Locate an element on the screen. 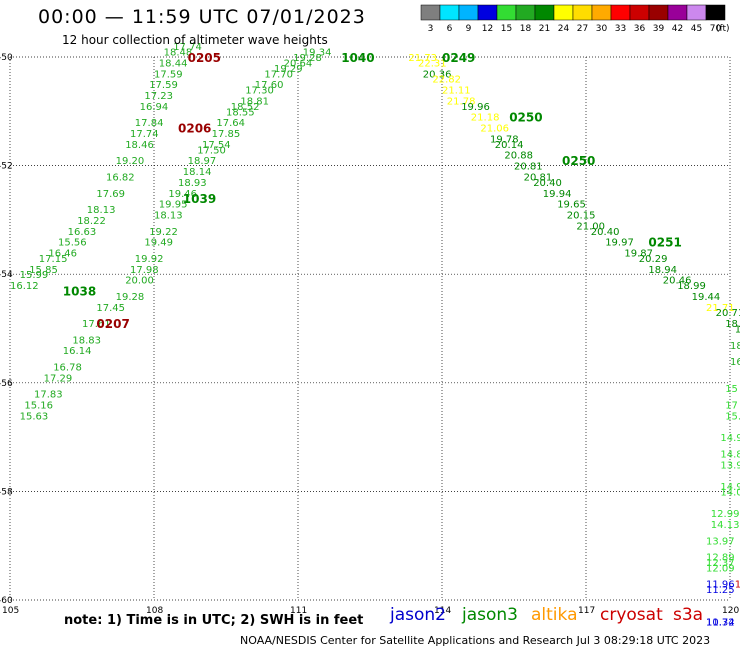 This screenshot has height=650, width=740. legend-label: 42 is located at coordinates (677, 29).